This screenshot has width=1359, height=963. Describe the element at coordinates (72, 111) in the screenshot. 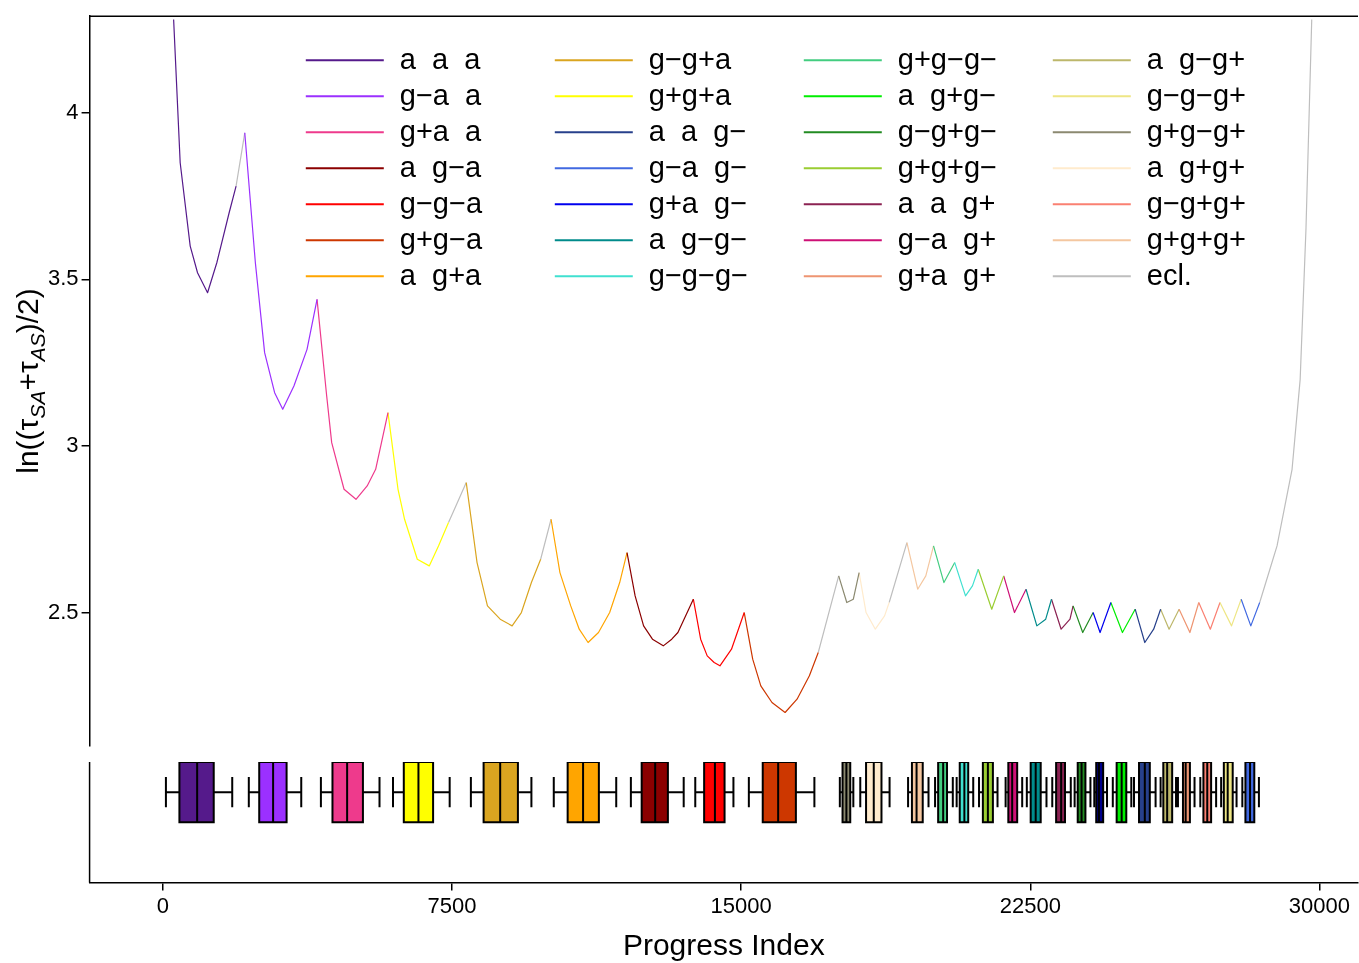

I see `y-tick-label: 4` at that location.